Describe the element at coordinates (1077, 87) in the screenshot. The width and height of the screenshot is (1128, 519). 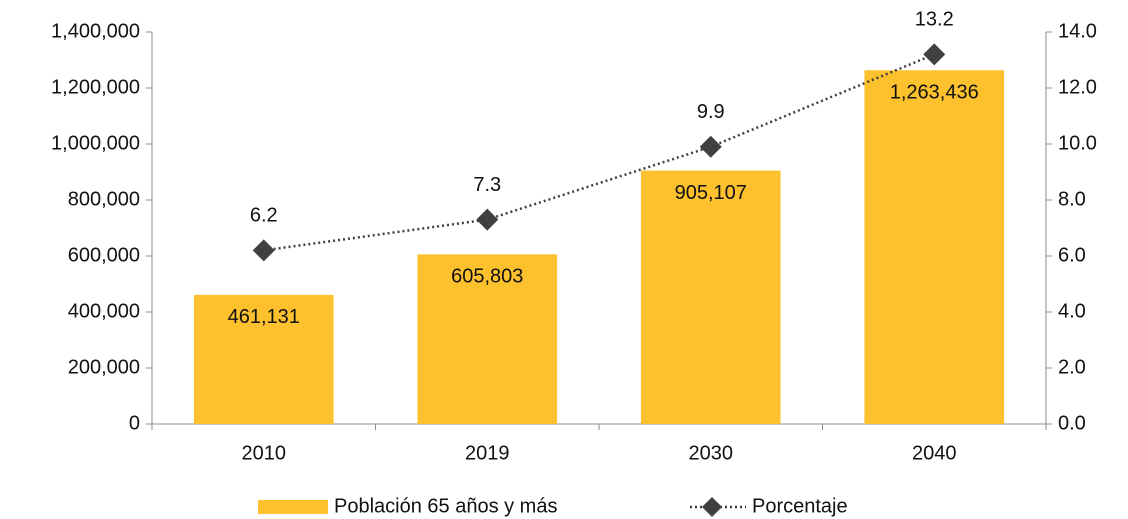
I see `y2-tick-label: 12.0` at that location.